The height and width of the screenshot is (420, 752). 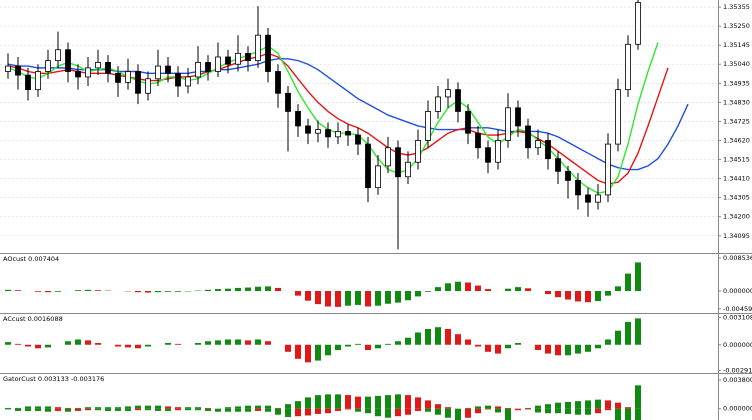 I want to click on y-tick-label: 1.34515, so click(x=736, y=160).